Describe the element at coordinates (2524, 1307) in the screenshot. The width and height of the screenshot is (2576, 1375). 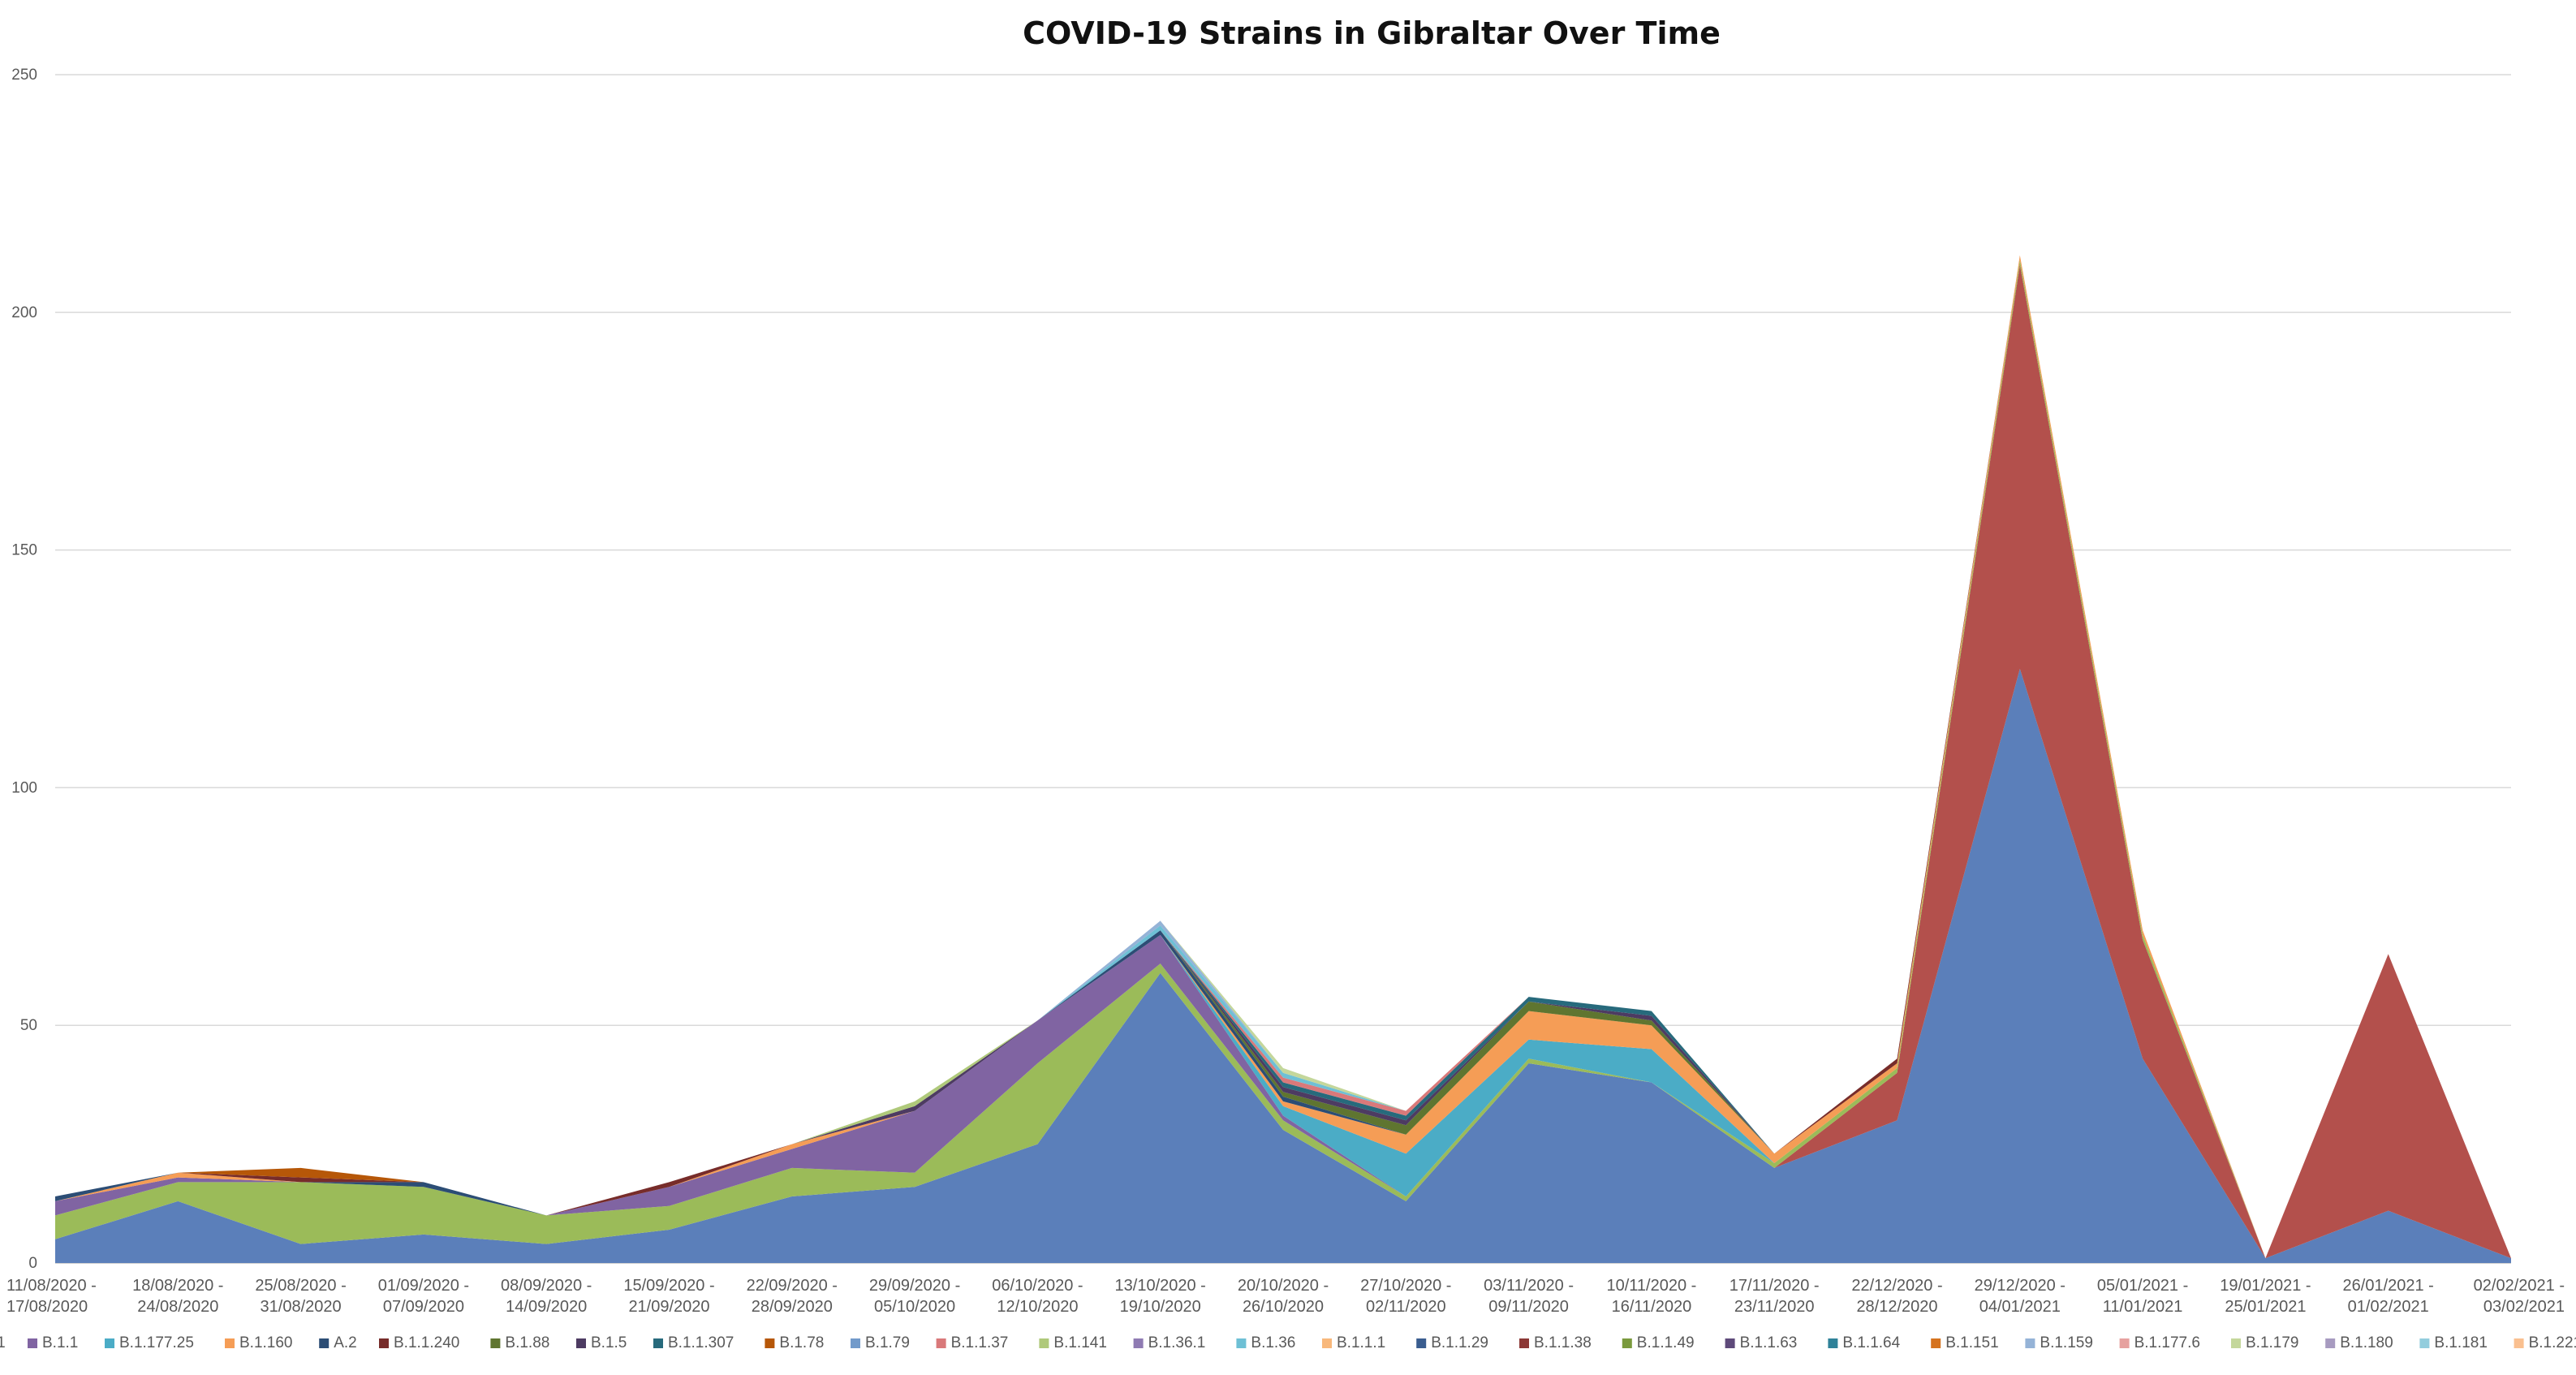
I see `x-tick-label: 03/02/2021` at that location.